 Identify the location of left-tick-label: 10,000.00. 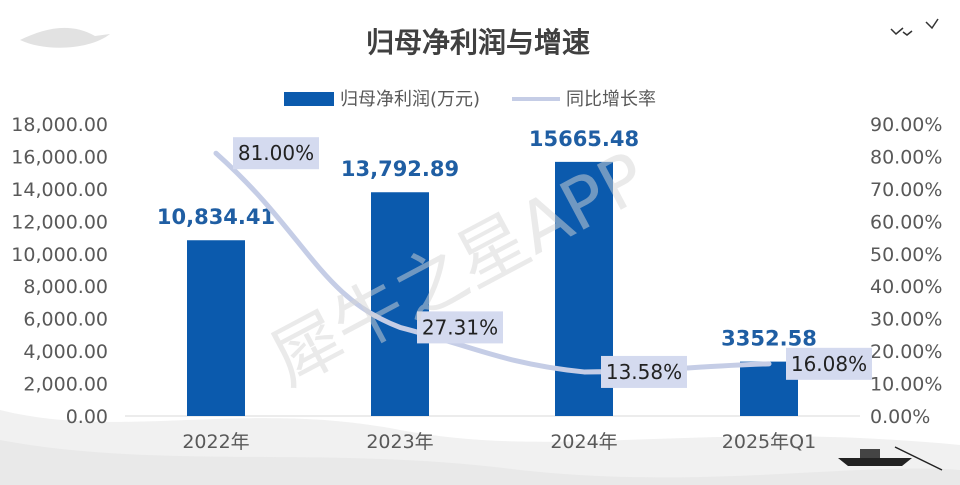
(59, 255).